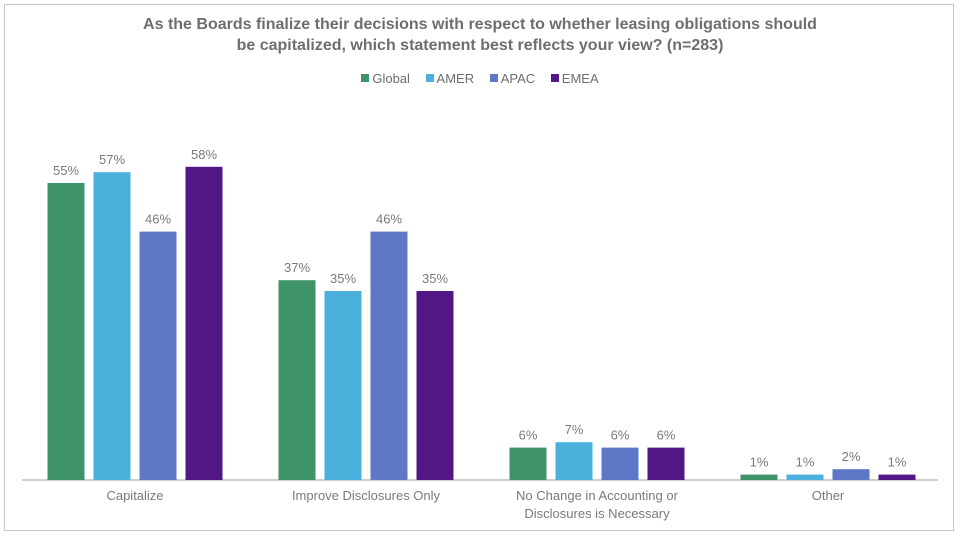 The height and width of the screenshot is (537, 960). Describe the element at coordinates (597, 495) in the screenshot. I see `category-label: No Change in Accounting or` at that location.